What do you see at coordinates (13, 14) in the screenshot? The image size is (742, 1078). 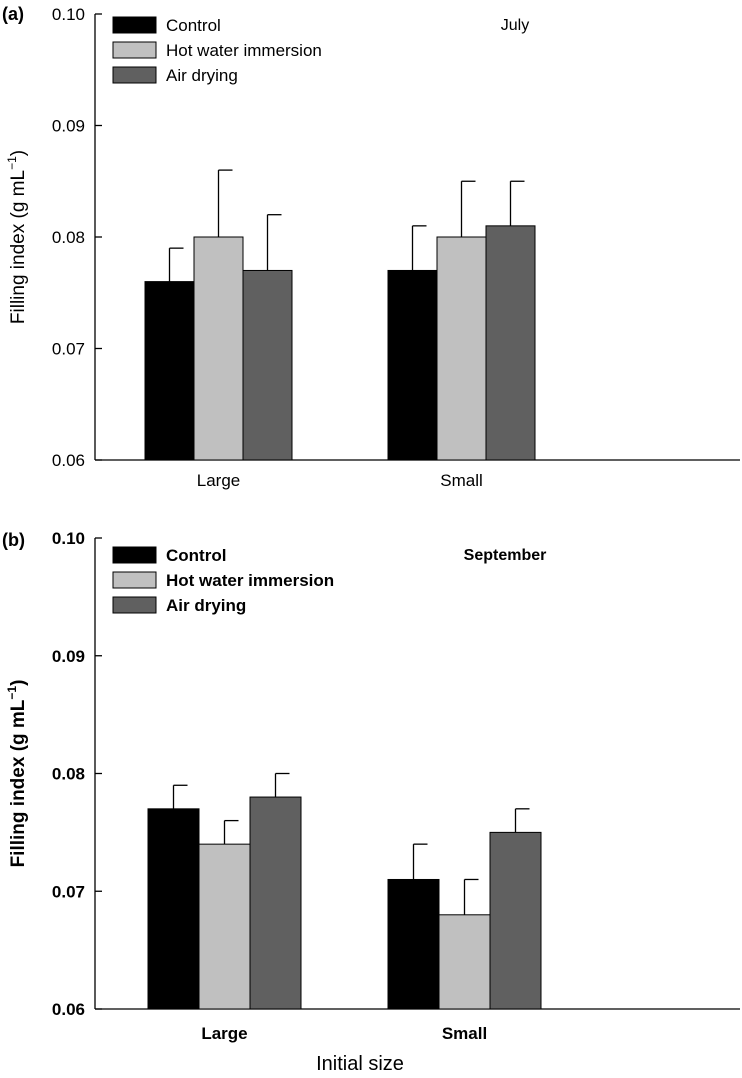 I see `panel-label: (a)` at bounding box center [13, 14].